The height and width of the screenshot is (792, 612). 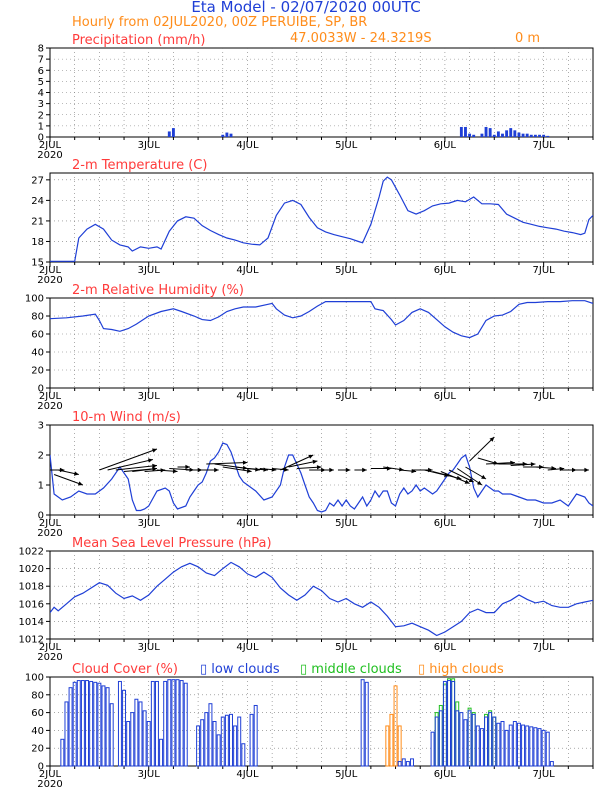 What do you see at coordinates (346, 523) in the screenshot?
I see `wind-xtick-label: 5JUL` at bounding box center [346, 523].